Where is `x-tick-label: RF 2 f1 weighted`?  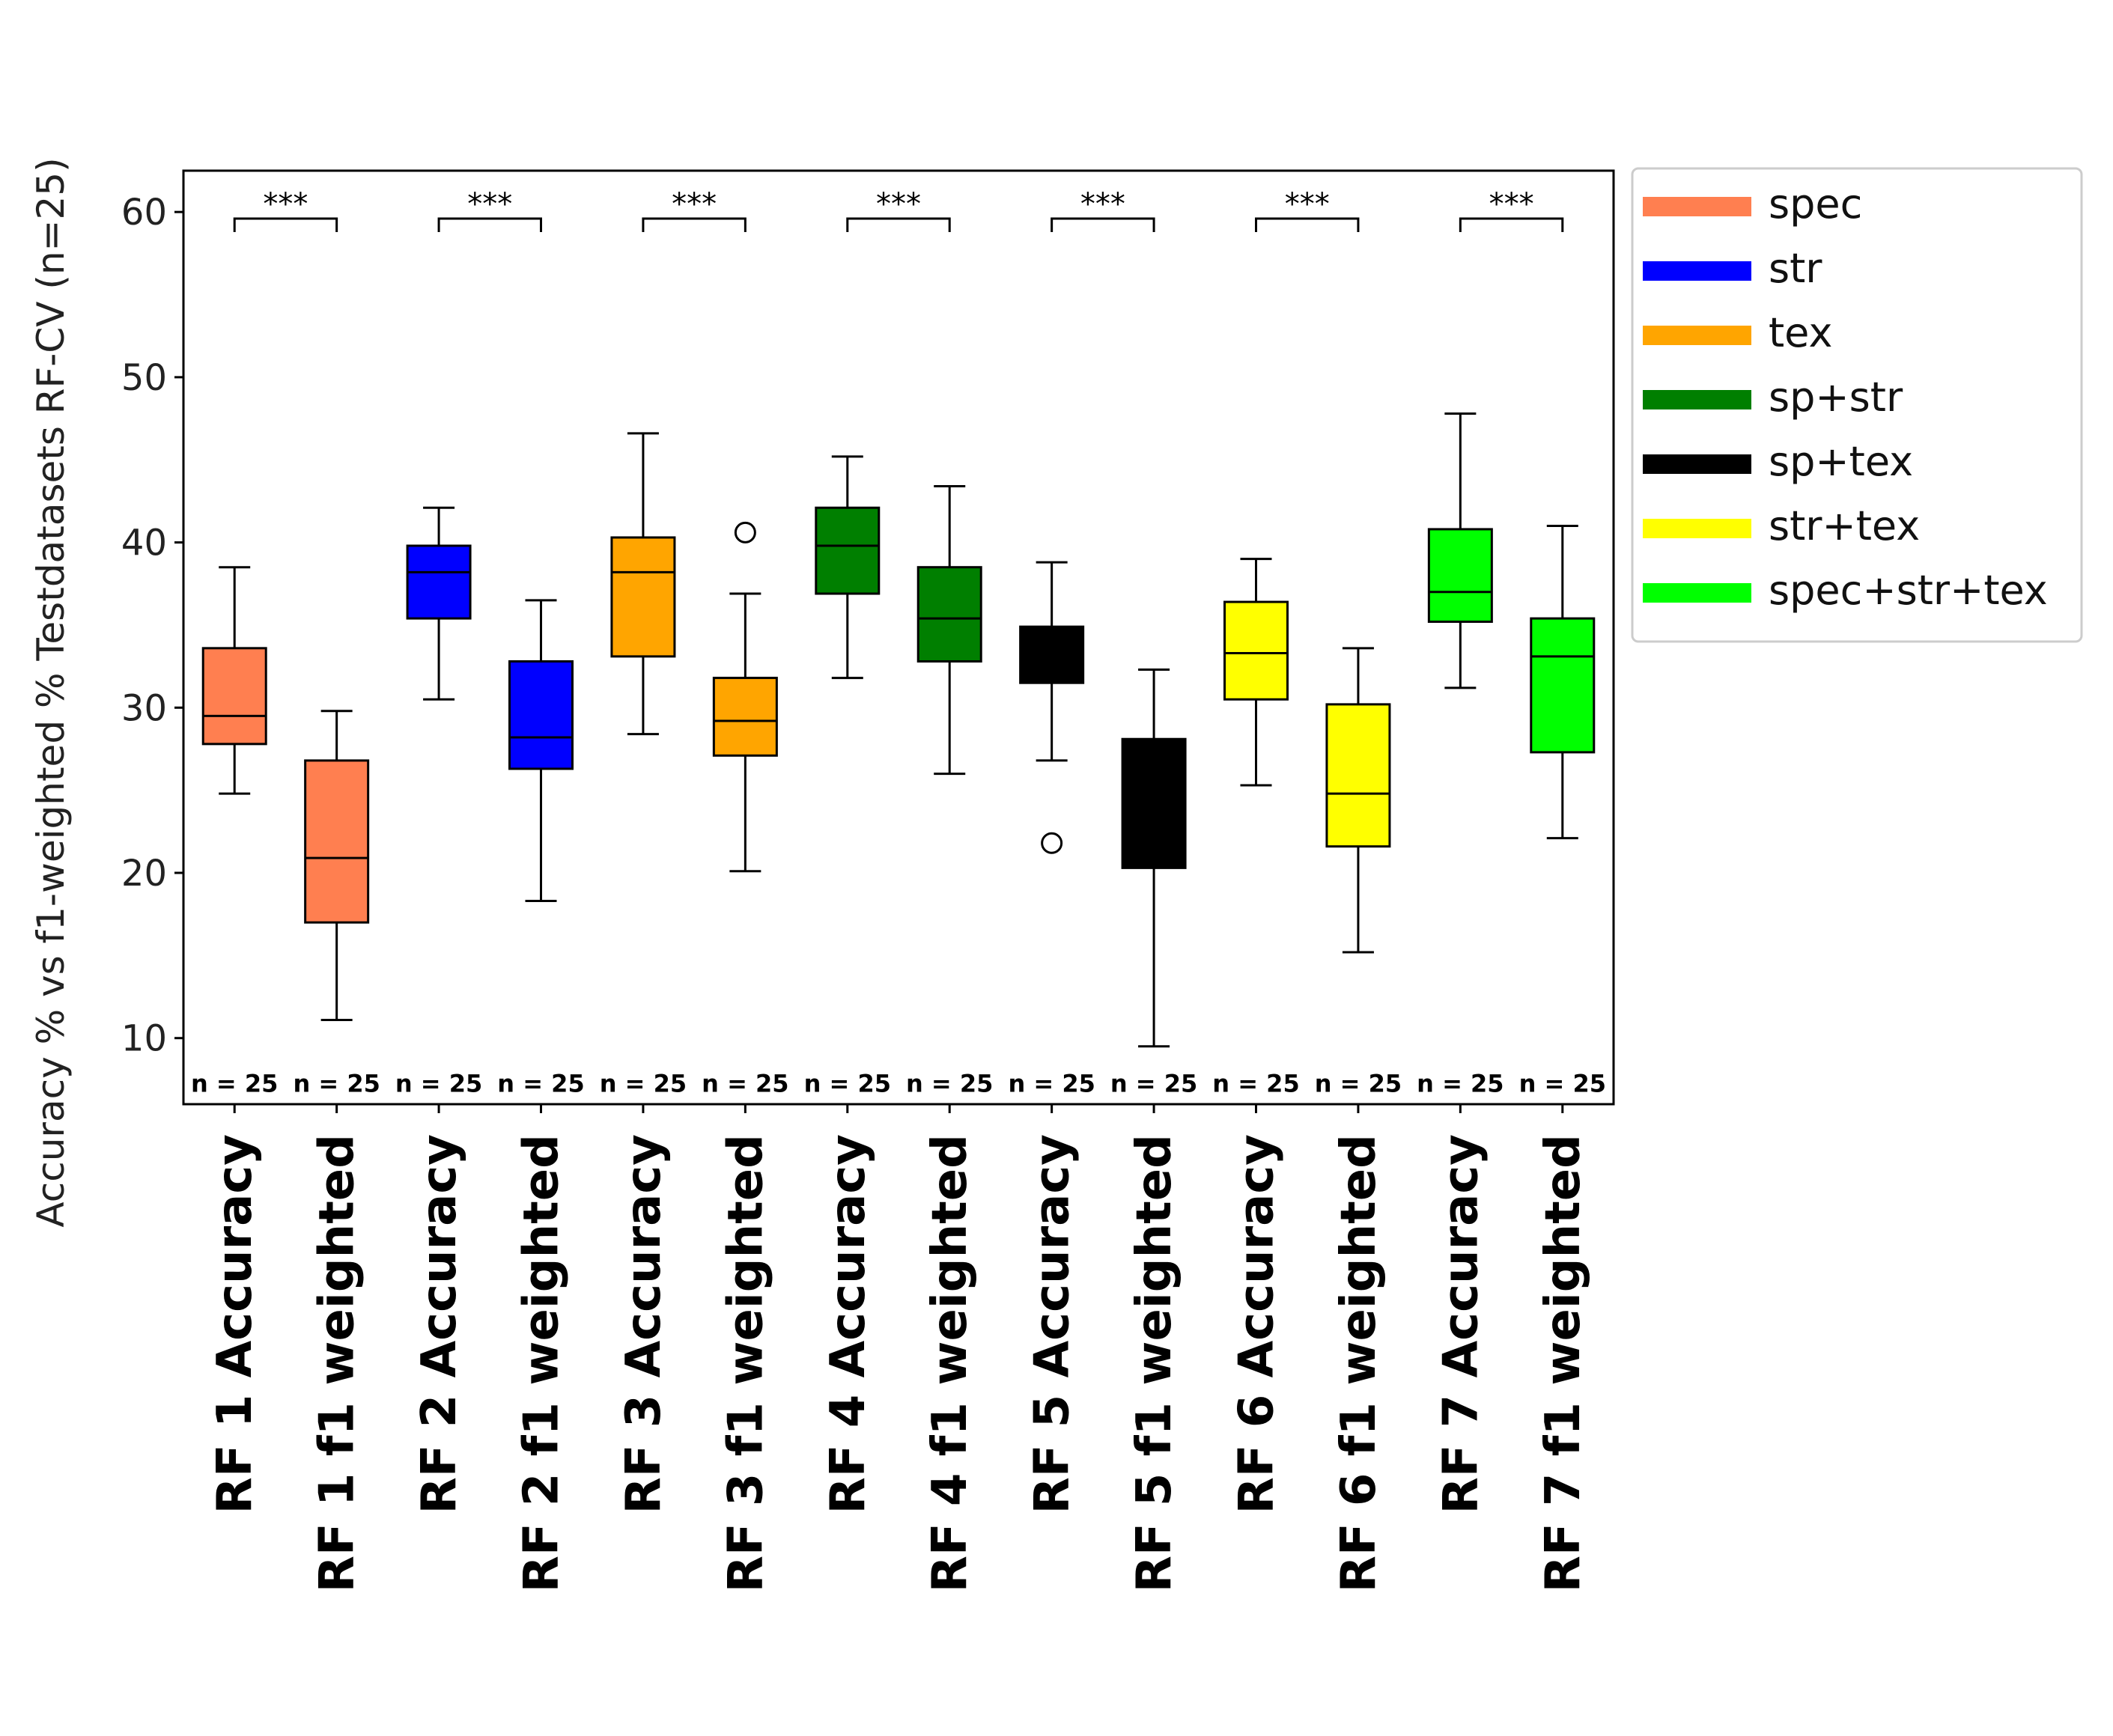
x-tick-label: RF 2 f1 weighted is located at coordinates (542, 1363).